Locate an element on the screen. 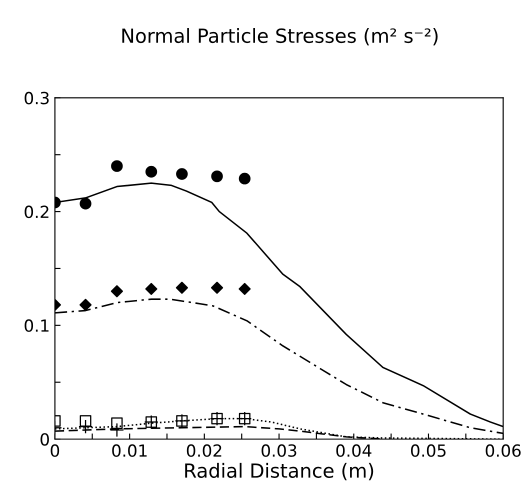 This screenshot has width=528, height=499. chart-title: Normal Particle Stresses (m² s⁻²) is located at coordinates (280, 37).